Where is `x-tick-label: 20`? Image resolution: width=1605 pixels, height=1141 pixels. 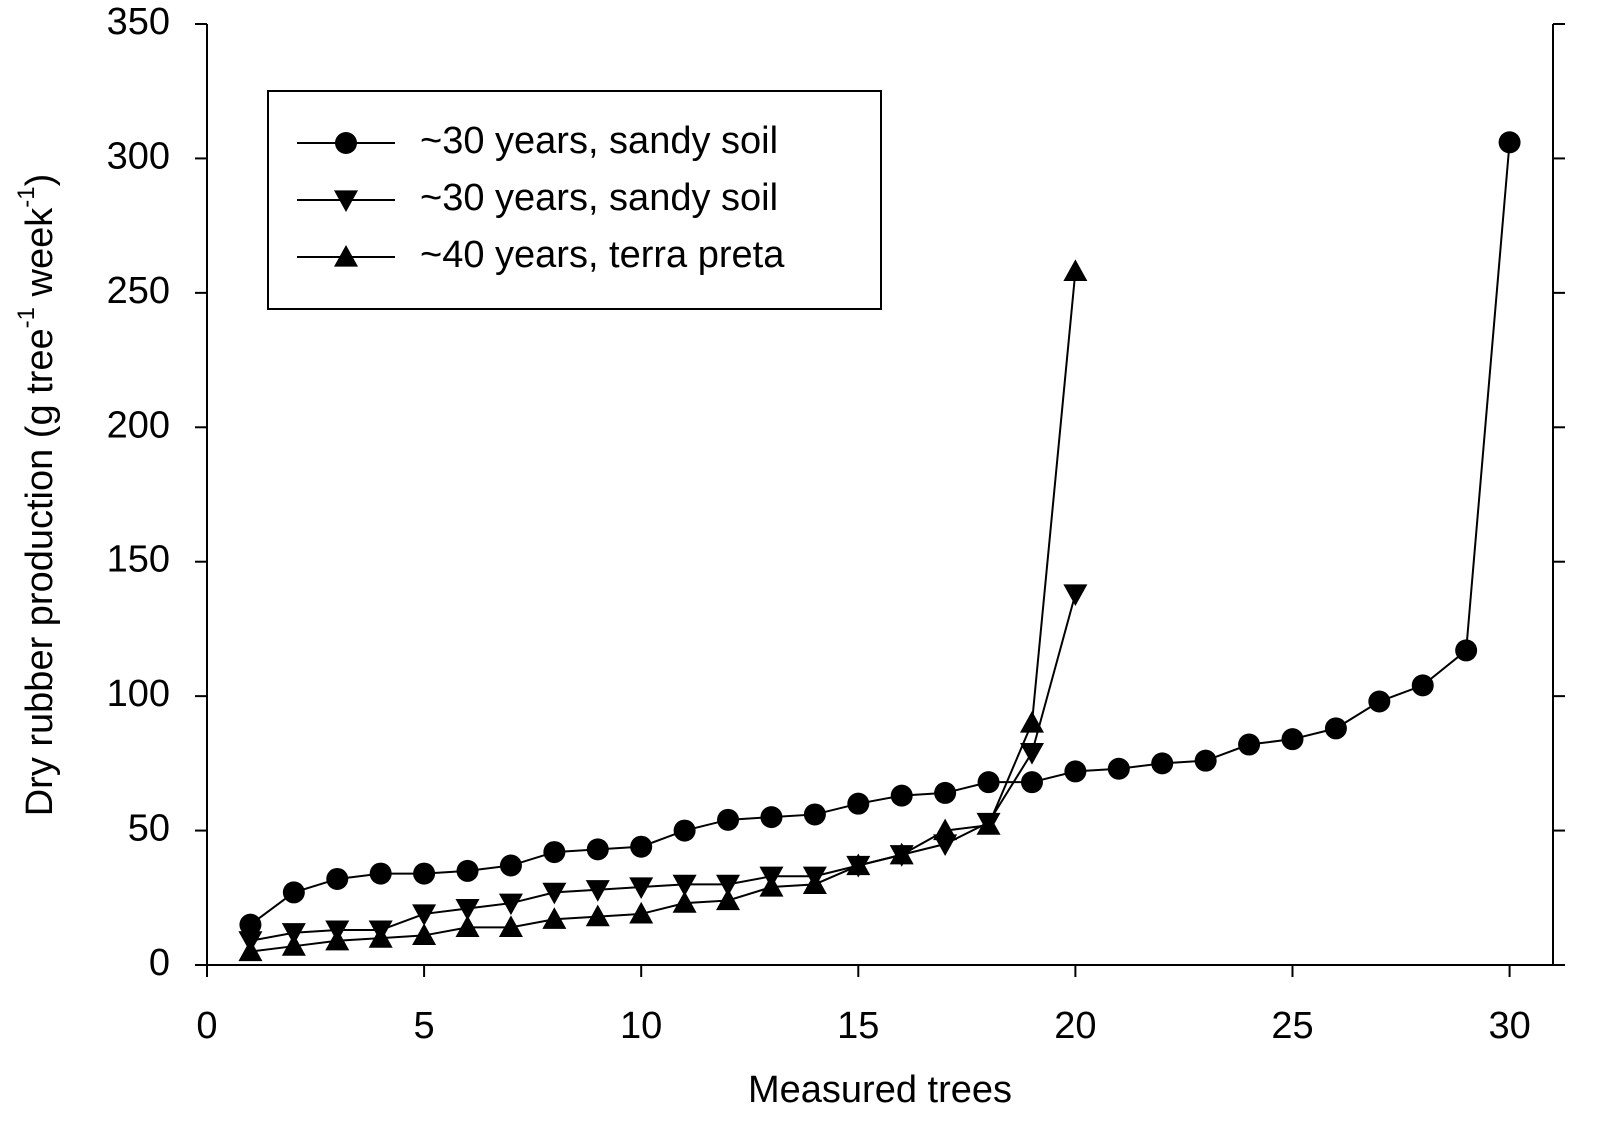 x-tick-label: 20 is located at coordinates (1075, 1026).